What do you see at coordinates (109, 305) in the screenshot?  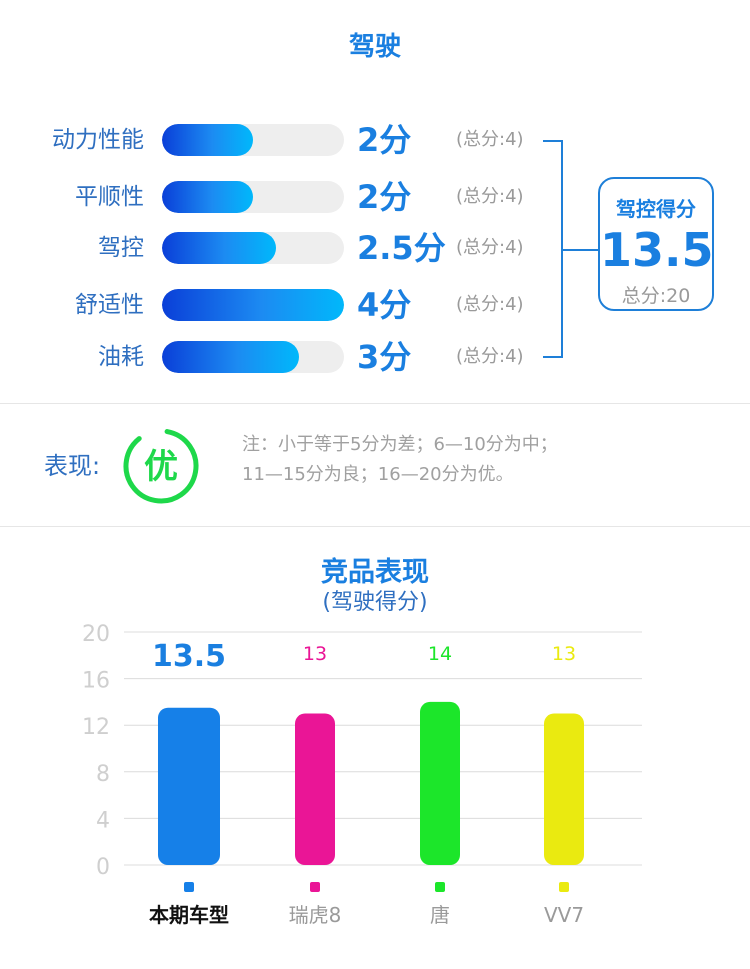 I see `metric-label: 舒适性` at bounding box center [109, 305].